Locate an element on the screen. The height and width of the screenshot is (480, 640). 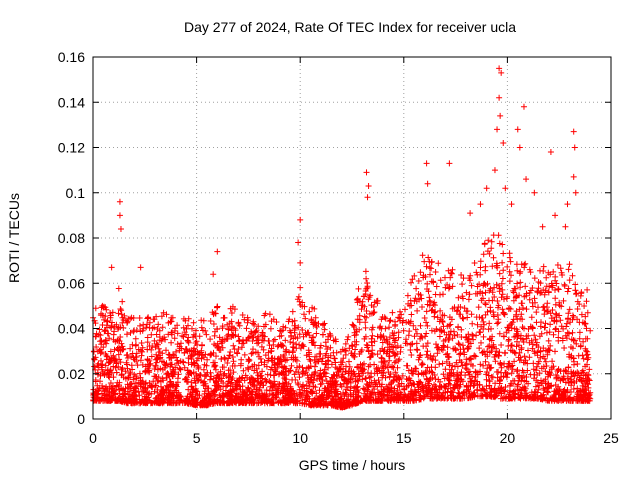
y-axis-label: ROTI / TECUs is located at coordinates (14, 238).